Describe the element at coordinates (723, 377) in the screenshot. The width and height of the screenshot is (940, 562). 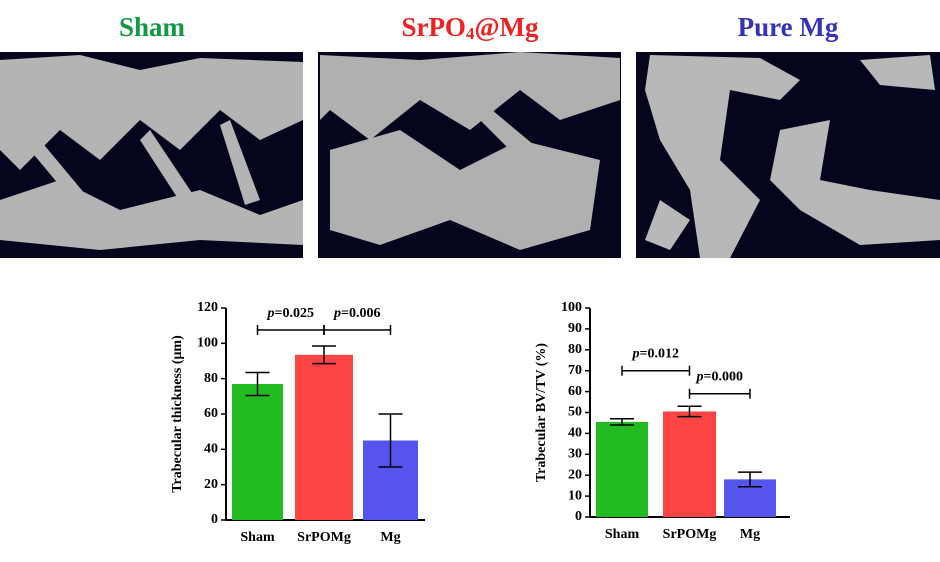
I see `p-text: =0.000` at that location.